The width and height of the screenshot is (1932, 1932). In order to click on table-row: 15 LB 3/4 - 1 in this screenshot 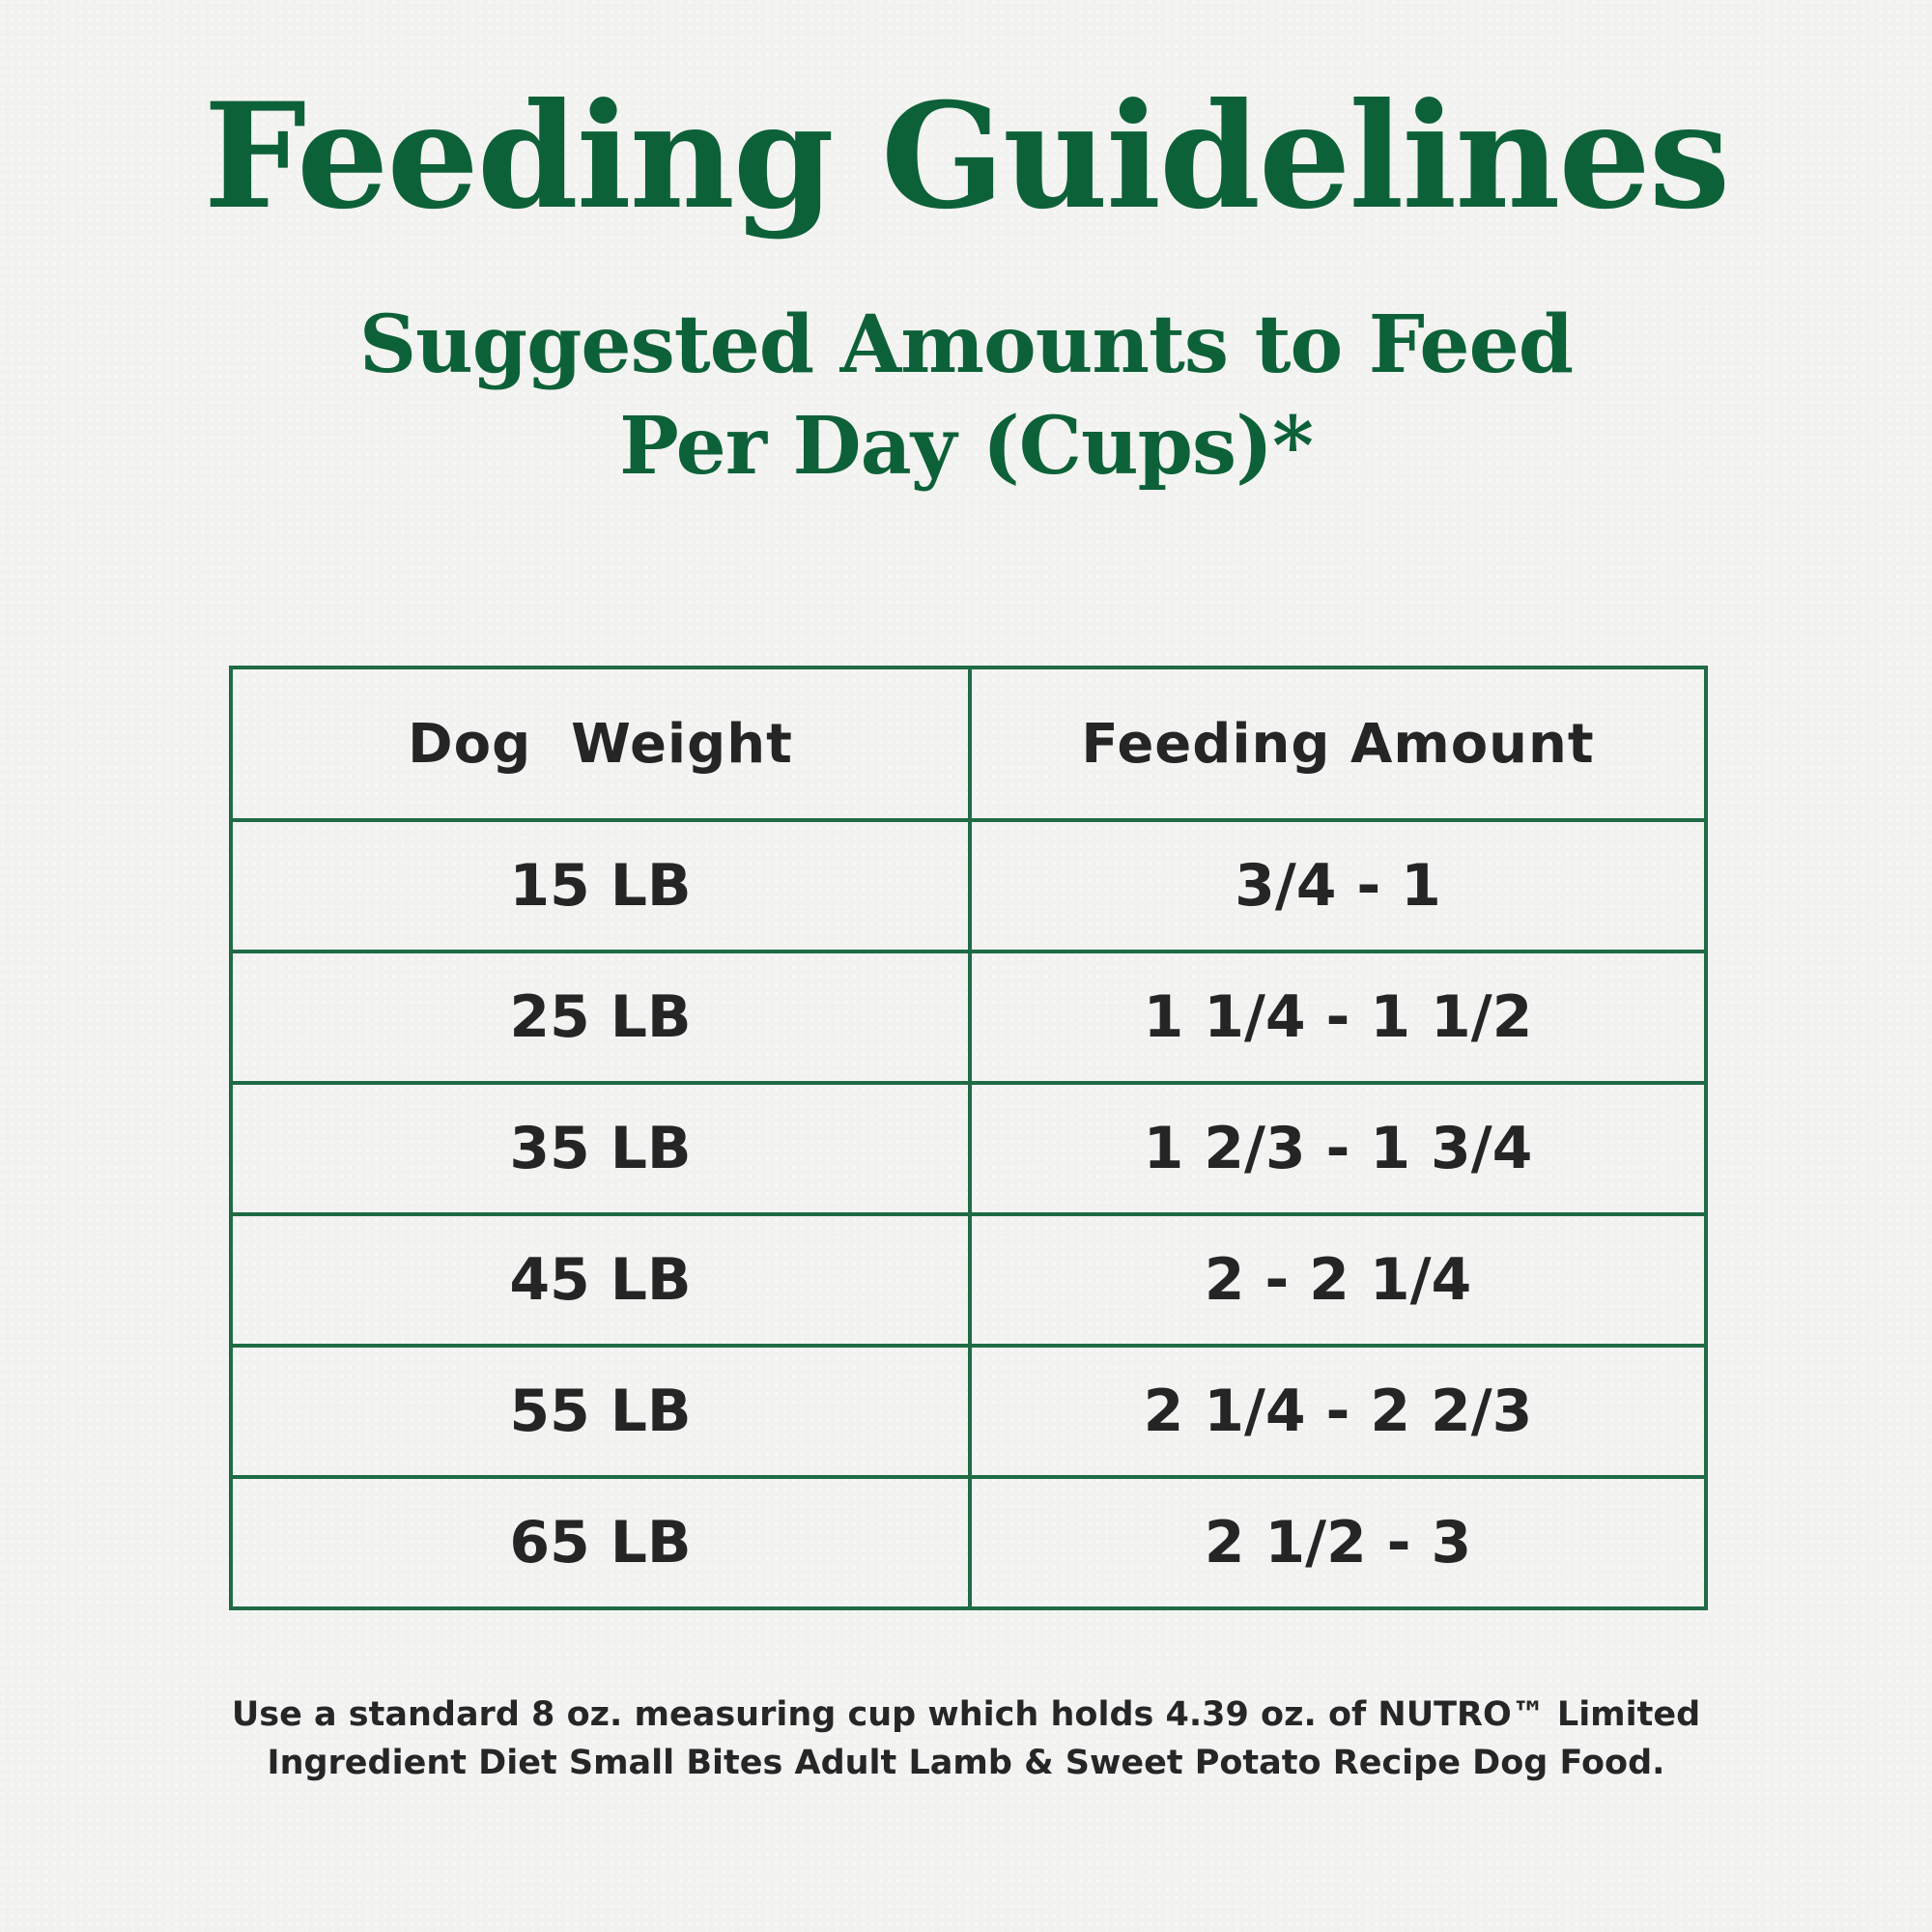, I will do `click(968, 885)`.